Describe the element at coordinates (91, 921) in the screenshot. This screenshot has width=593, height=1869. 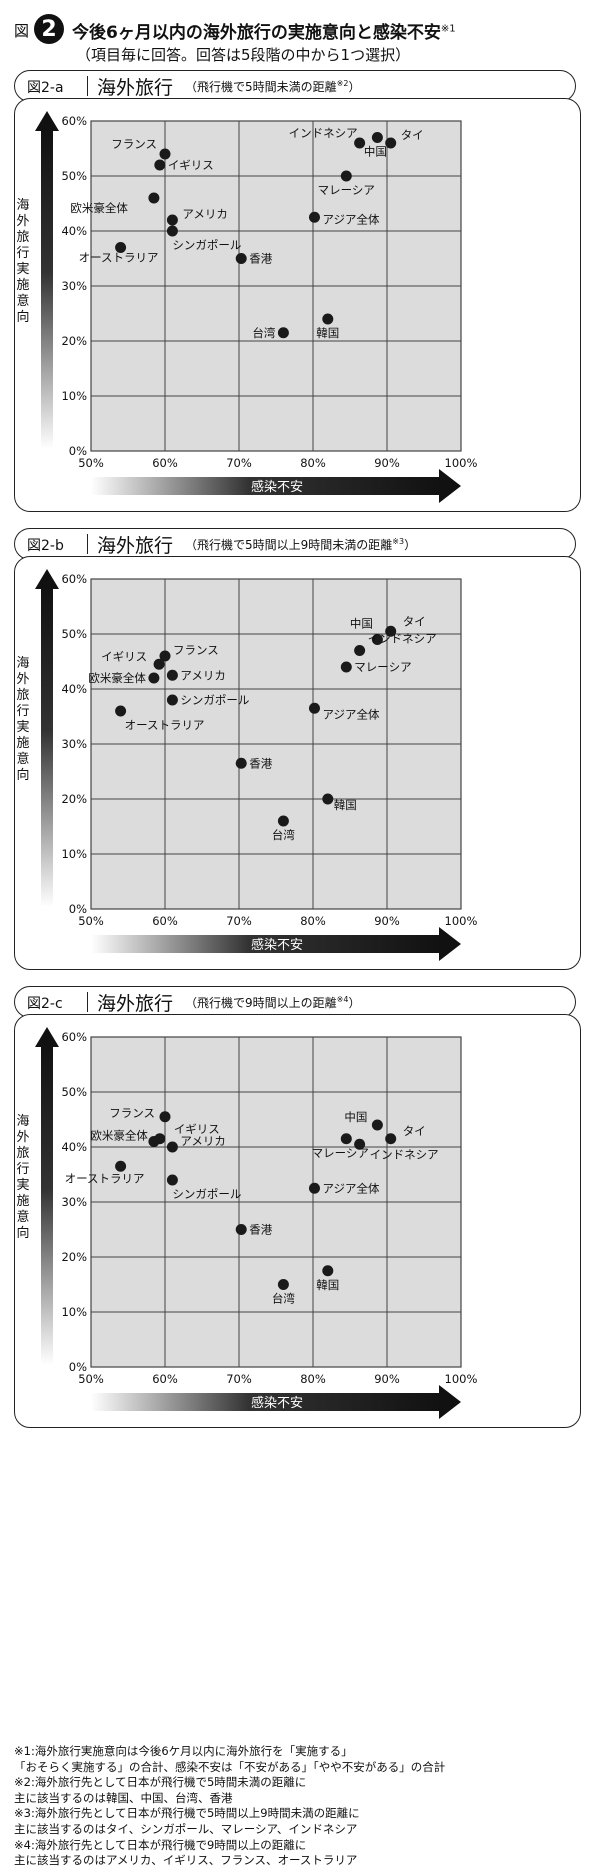
I see `x-tick-label: 50%` at that location.